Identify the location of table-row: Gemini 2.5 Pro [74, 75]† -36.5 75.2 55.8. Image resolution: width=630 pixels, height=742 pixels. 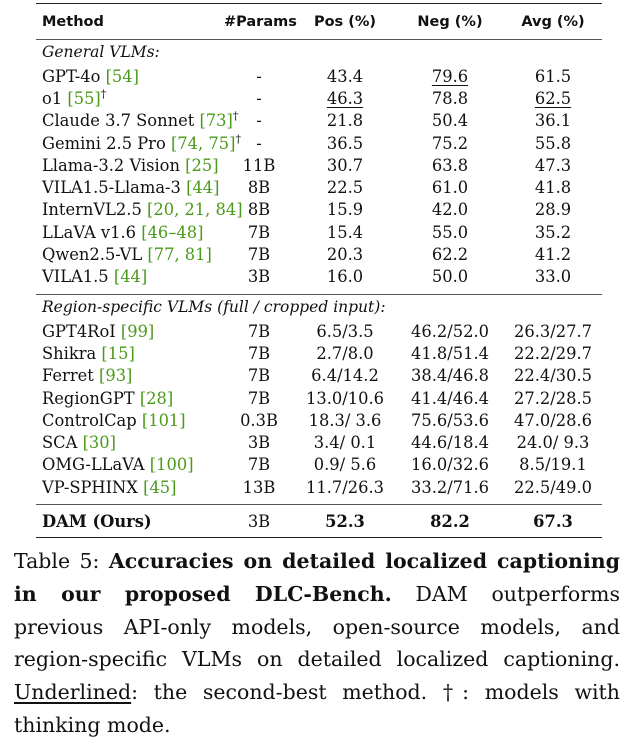
(319, 143).